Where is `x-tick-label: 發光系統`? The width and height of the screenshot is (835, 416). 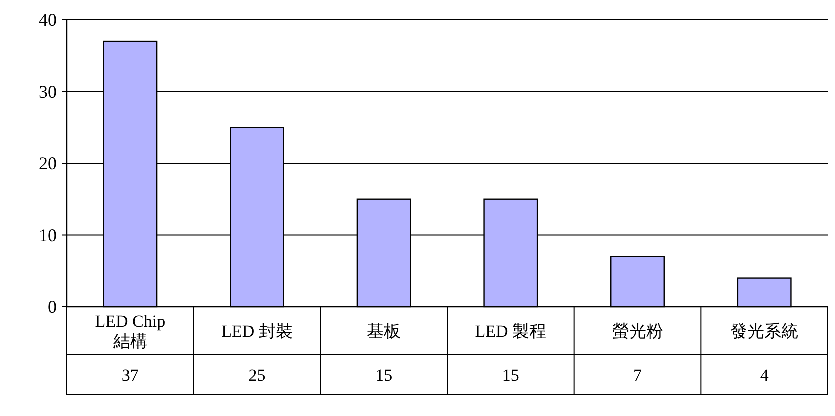 x-tick-label: 發光系統 is located at coordinates (764, 331).